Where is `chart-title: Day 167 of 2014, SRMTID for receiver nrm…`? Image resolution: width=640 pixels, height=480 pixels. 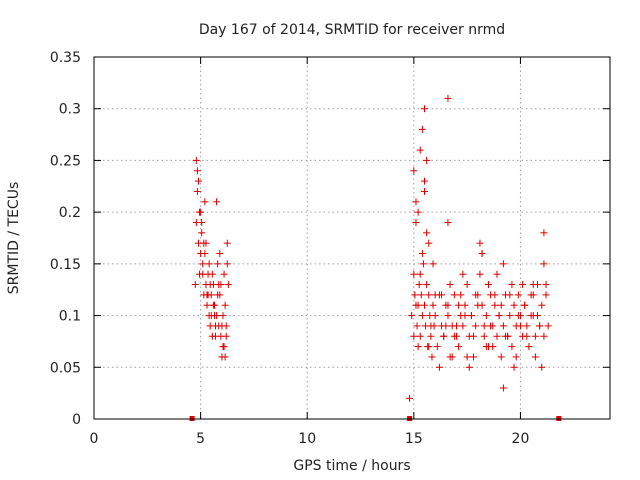
chart-title: Day 167 of 2014, SRMTID for receiver nrm… is located at coordinates (352, 30).